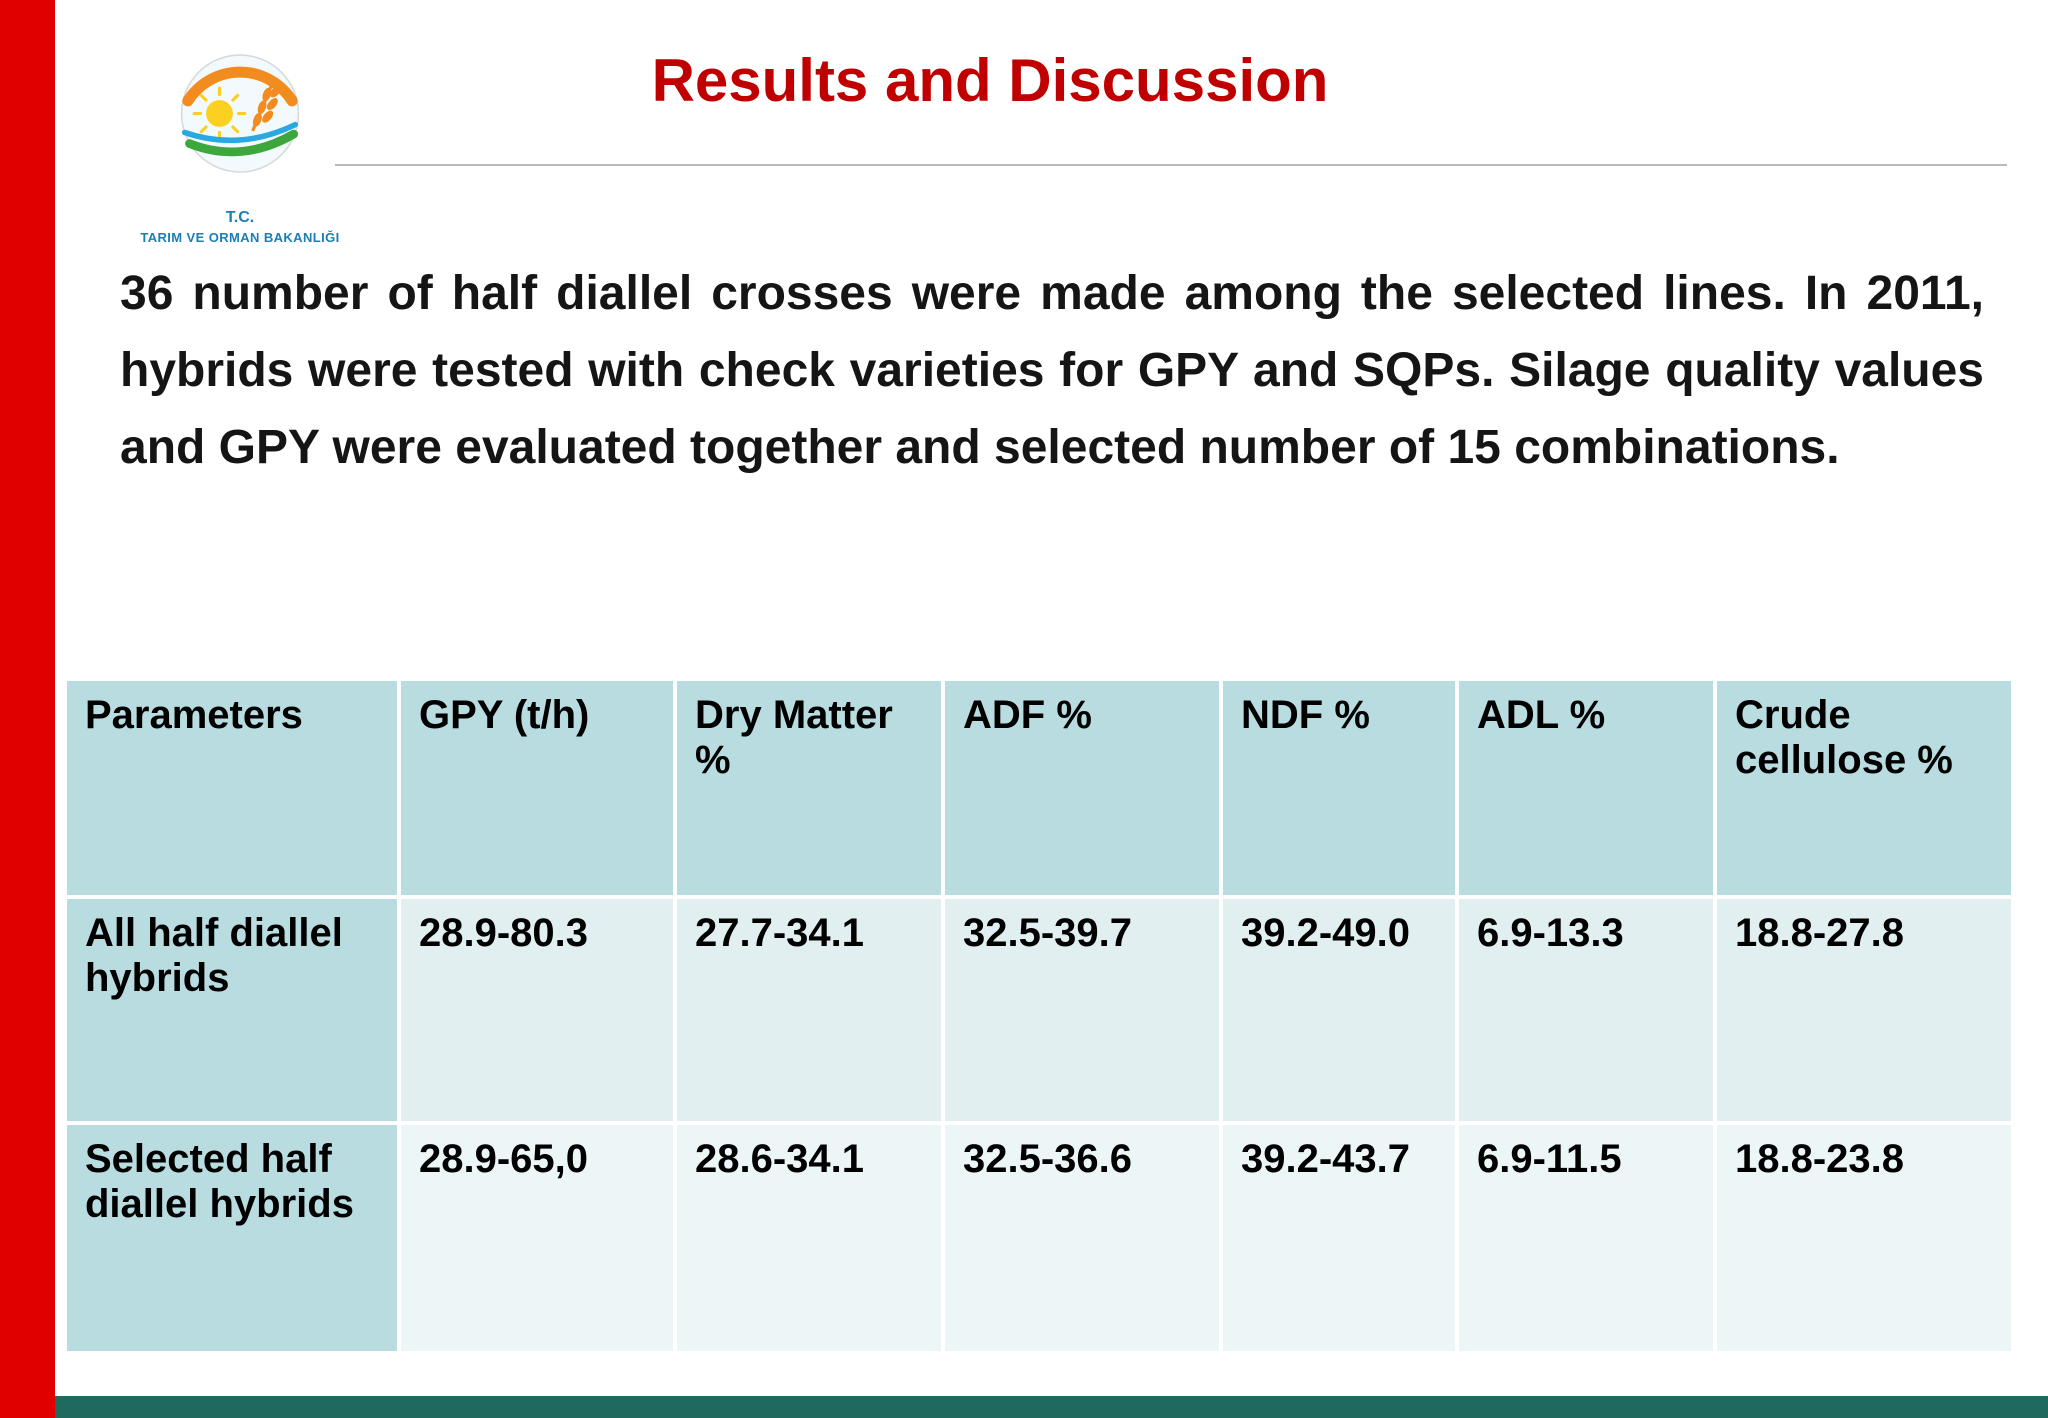  Describe the element at coordinates (27, 709) in the screenshot. I see `left-accent-bar` at that location.